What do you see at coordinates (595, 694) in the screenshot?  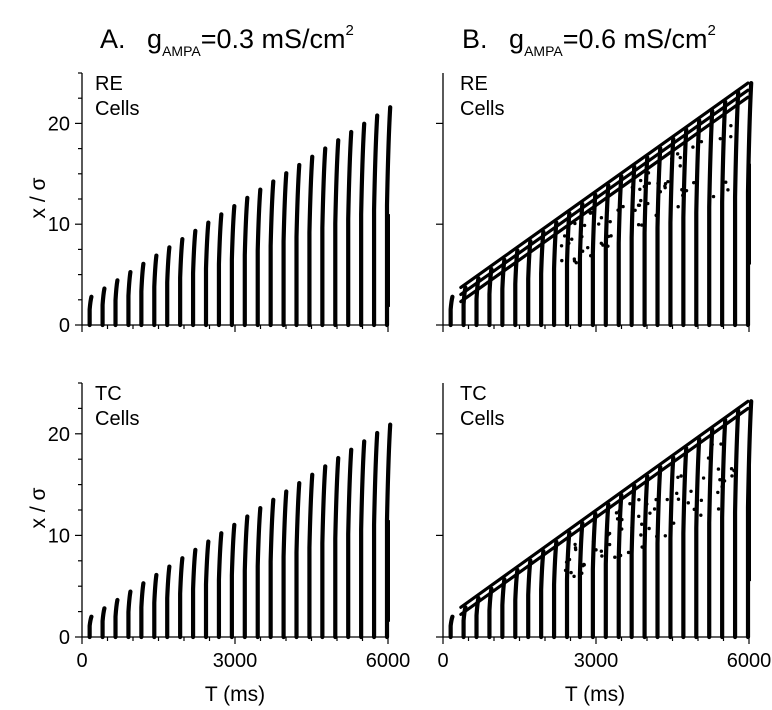 I see `x-axis-label: T (ms)` at bounding box center [595, 694].